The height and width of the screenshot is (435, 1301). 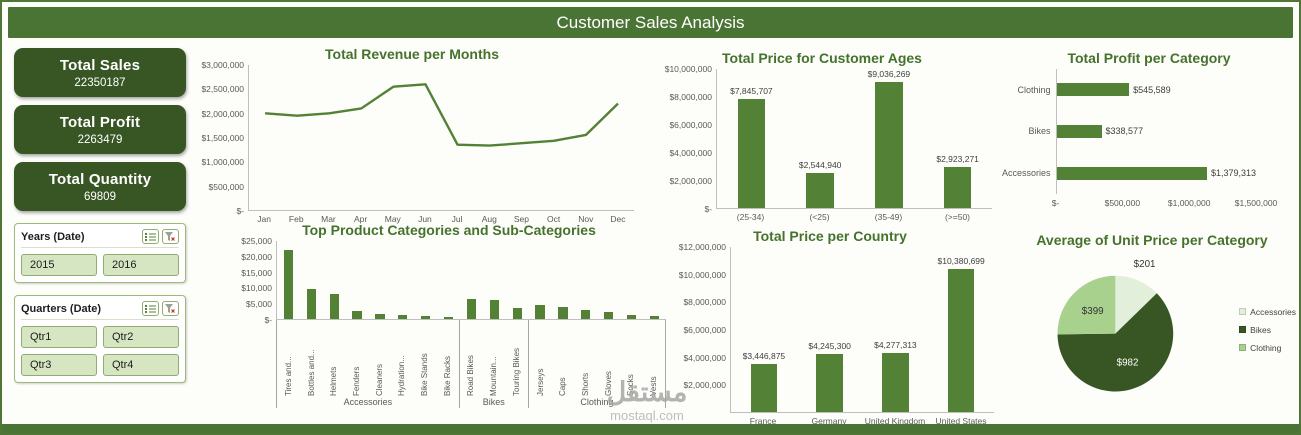 I want to click on x-axis-label: United States, so click(x=961, y=420).